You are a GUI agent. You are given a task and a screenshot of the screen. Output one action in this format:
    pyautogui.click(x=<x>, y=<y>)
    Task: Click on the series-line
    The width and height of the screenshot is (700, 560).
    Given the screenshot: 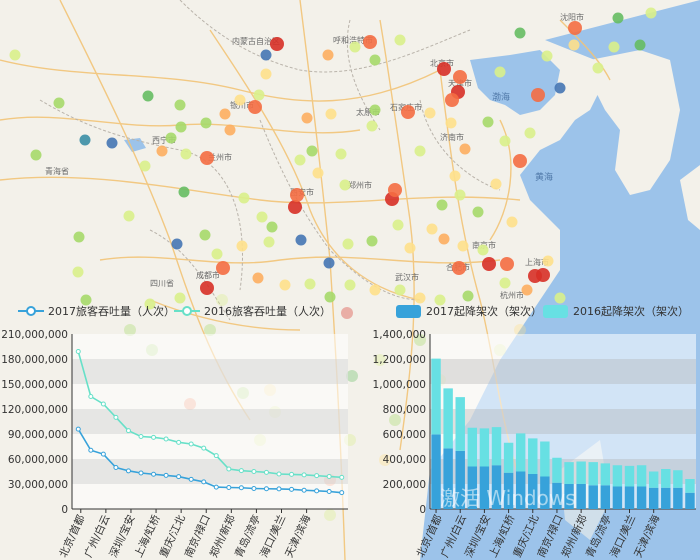 What is the action you would take?
    pyautogui.click(x=209, y=461)
    